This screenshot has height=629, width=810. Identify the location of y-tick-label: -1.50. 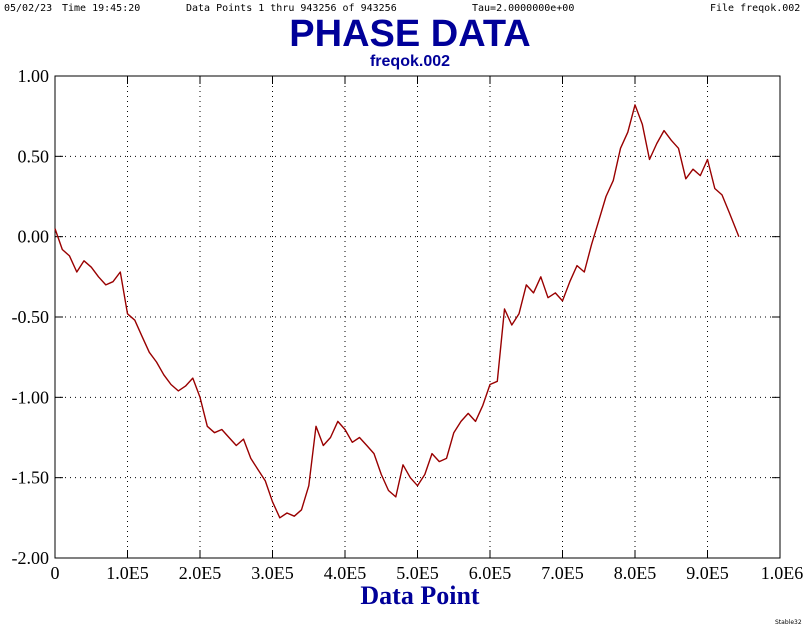
(31, 478).